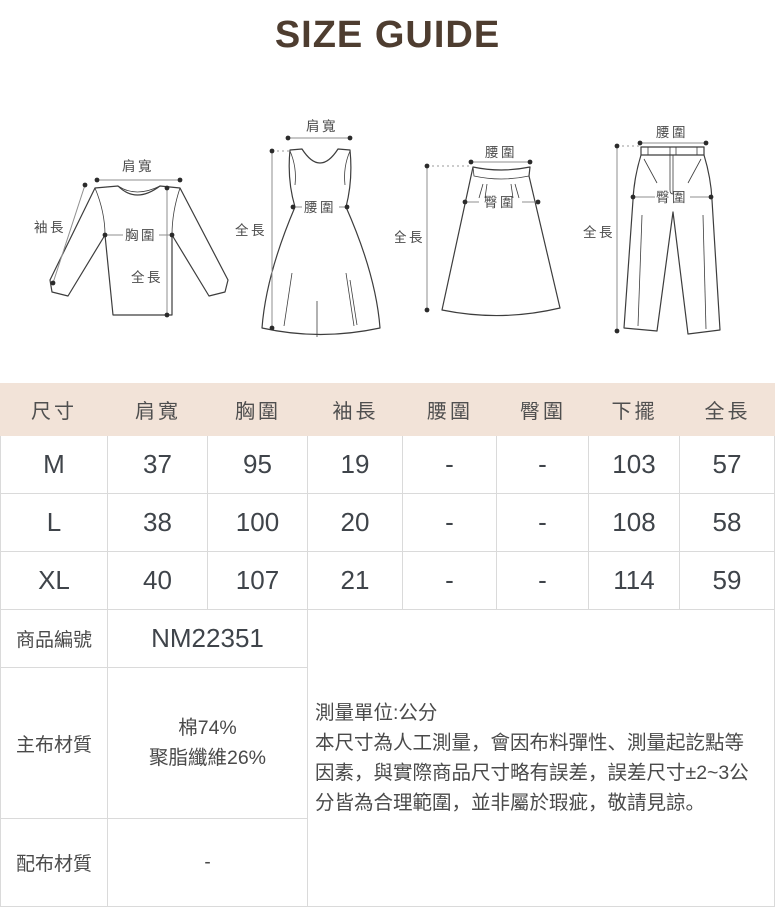 The image size is (775, 909). What do you see at coordinates (54, 580) in the screenshot?
I see `size-cell: XL` at bounding box center [54, 580].